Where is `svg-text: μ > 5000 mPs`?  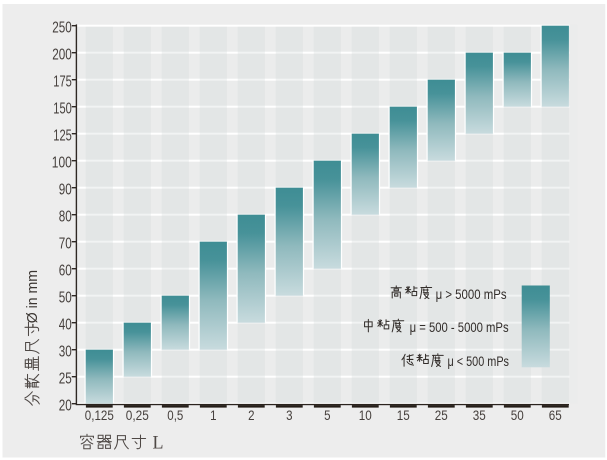 svg-text: μ > 5000 mPs is located at coordinates (471, 294).